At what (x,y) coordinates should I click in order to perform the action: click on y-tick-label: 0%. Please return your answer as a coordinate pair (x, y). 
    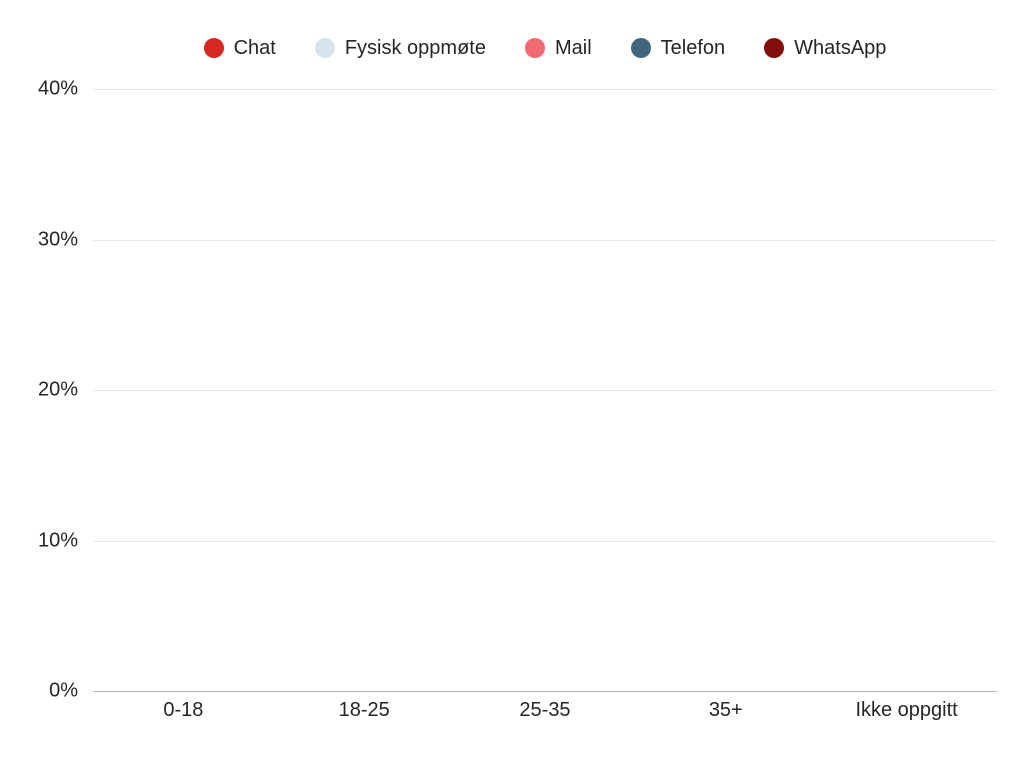
    Looking at the image, I should click on (63, 690).